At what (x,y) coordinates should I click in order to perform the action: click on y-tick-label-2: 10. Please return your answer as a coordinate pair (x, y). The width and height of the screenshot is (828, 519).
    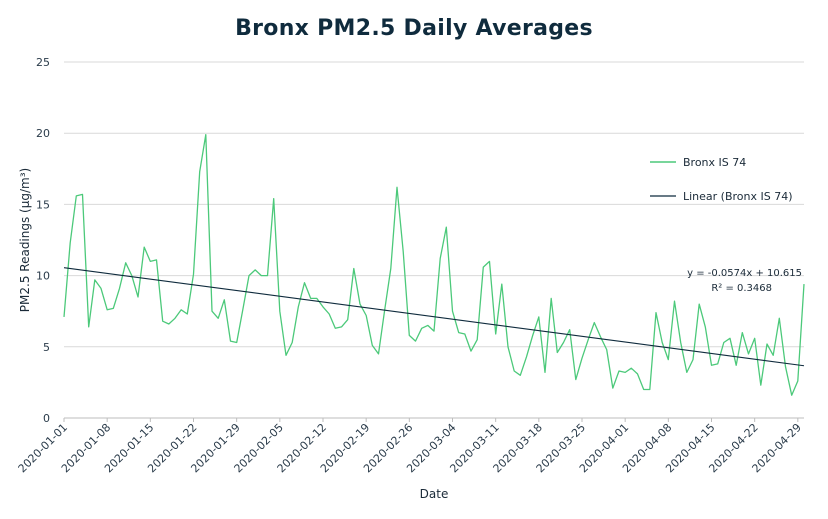
    Looking at the image, I should click on (43, 276).